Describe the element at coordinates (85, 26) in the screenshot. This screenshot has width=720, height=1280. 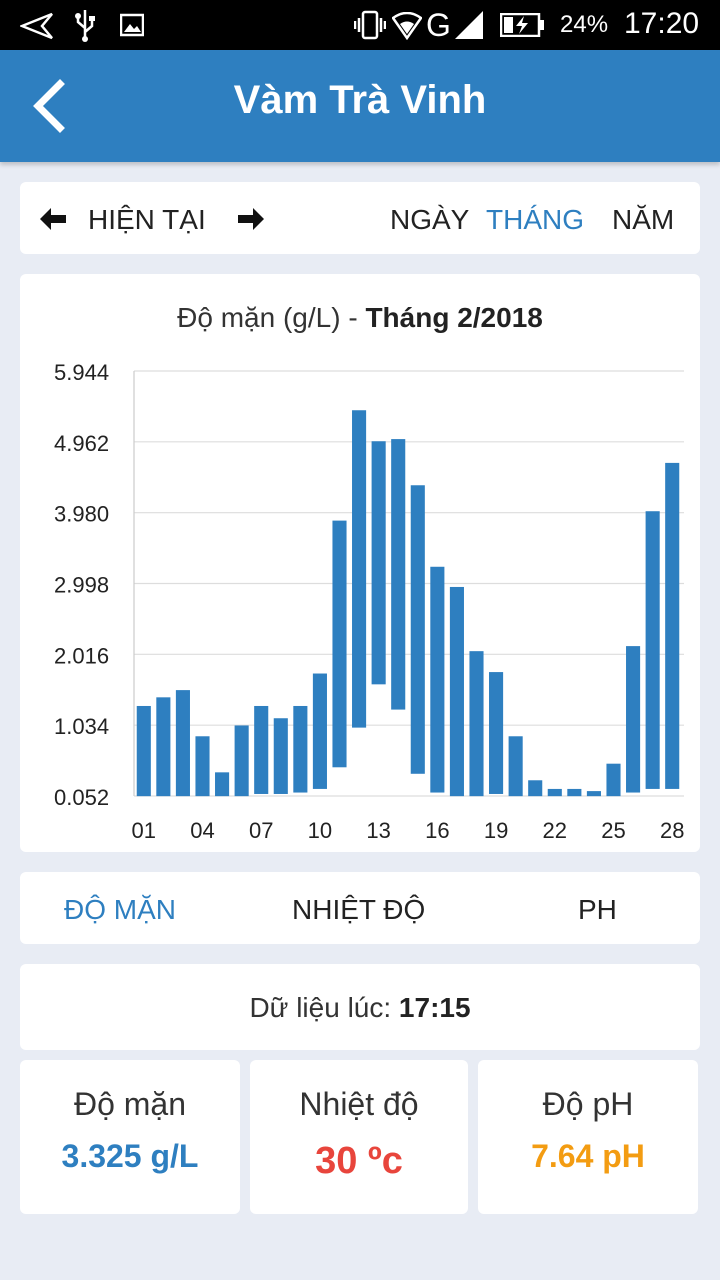
I see `usb-icon` at that location.